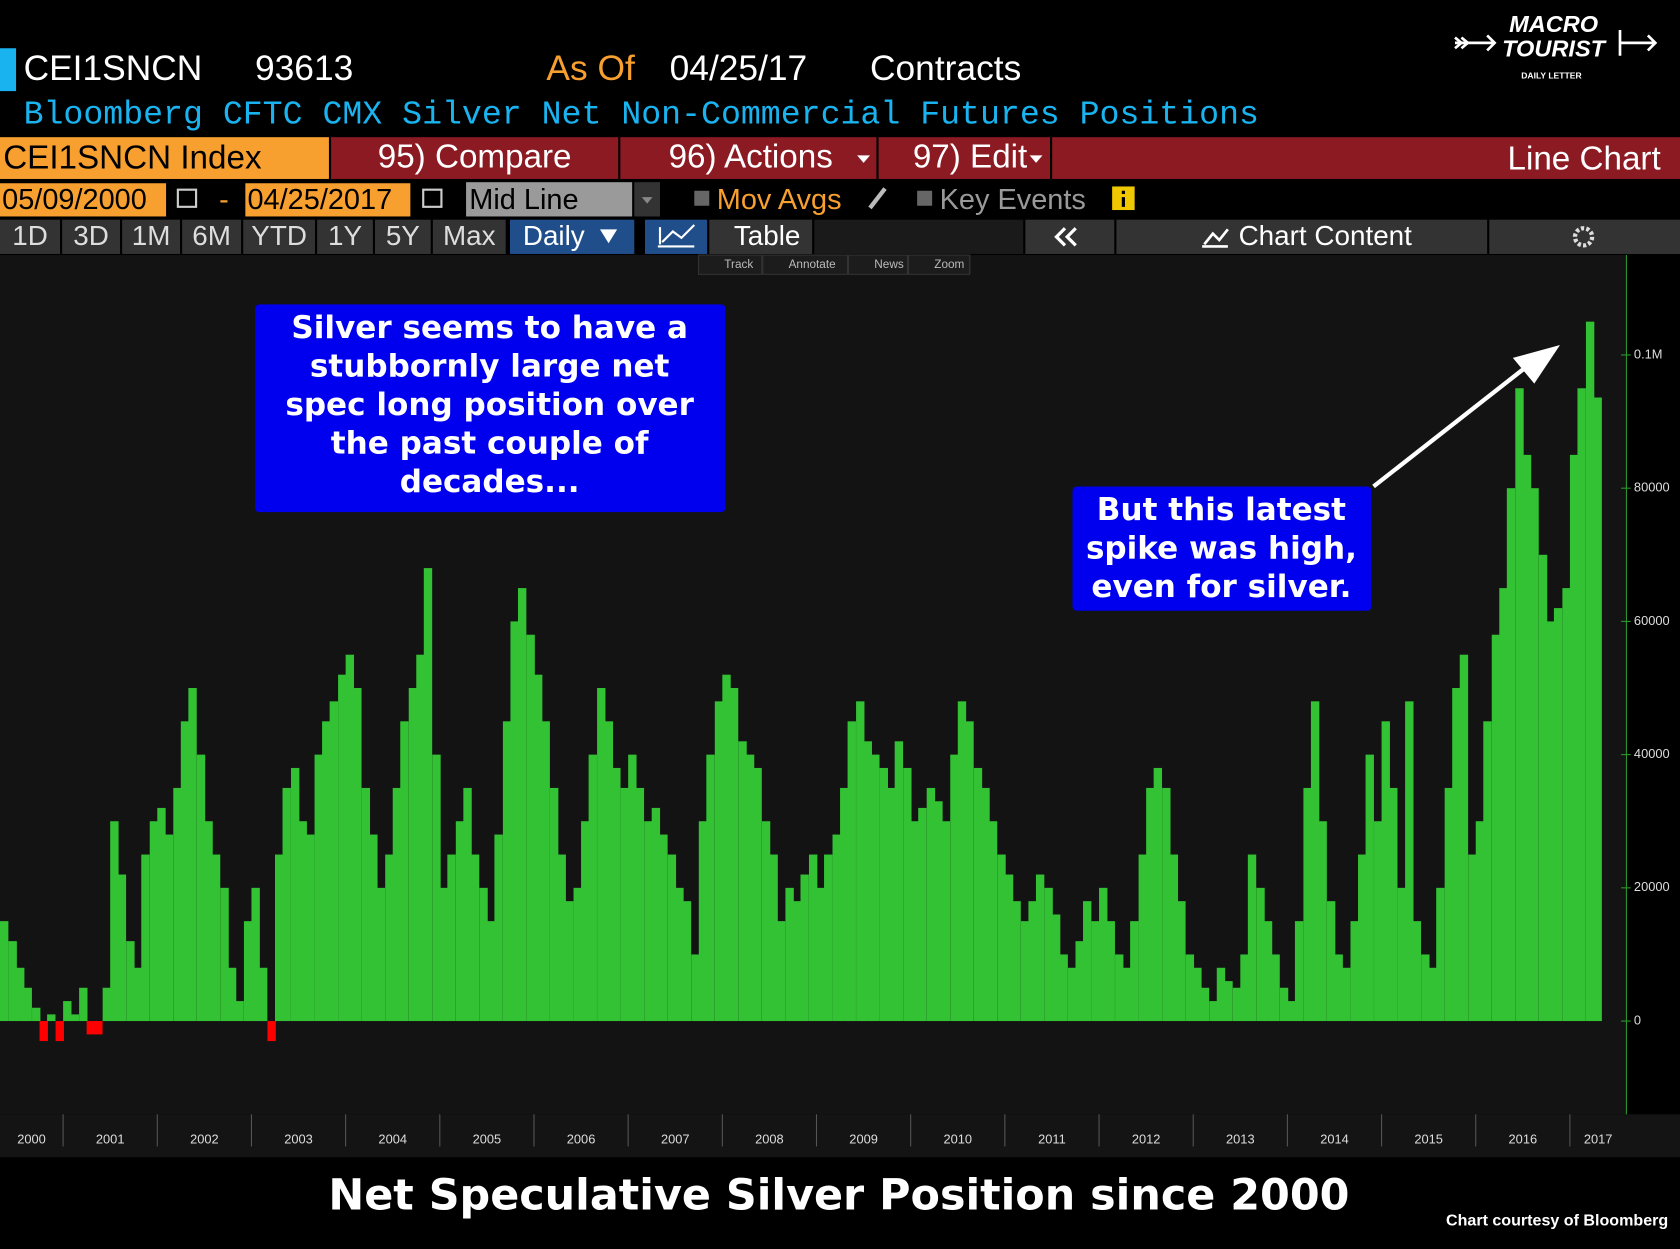 Image resolution: width=1680 pixels, height=1249 pixels. What do you see at coordinates (889, 264) in the screenshot?
I see `tool-label: News` at bounding box center [889, 264].